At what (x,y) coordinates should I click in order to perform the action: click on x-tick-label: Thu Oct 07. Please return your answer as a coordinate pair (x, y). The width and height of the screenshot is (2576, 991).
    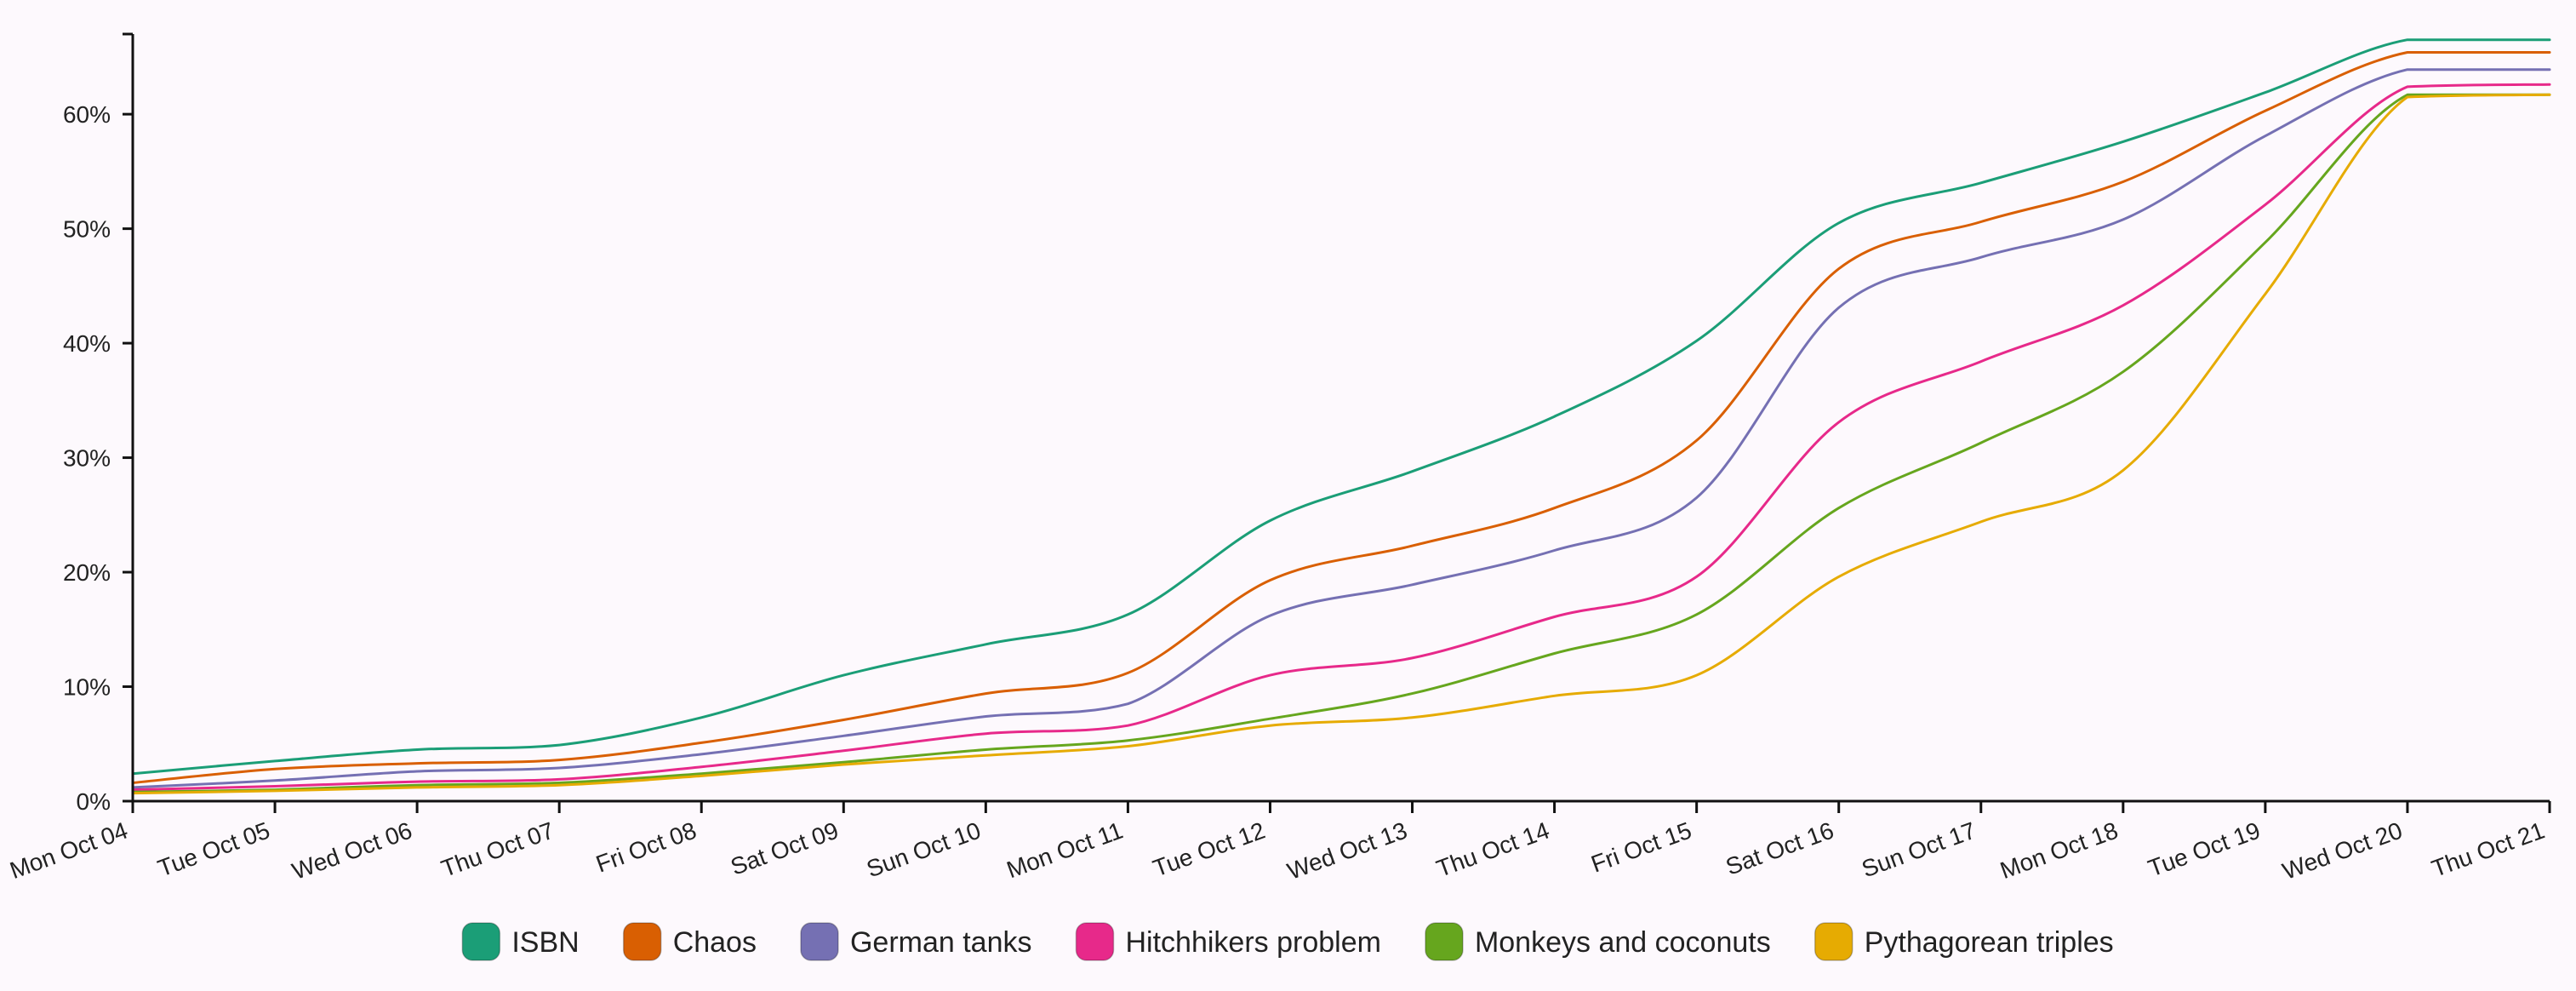
    Looking at the image, I should click on (497, 850).